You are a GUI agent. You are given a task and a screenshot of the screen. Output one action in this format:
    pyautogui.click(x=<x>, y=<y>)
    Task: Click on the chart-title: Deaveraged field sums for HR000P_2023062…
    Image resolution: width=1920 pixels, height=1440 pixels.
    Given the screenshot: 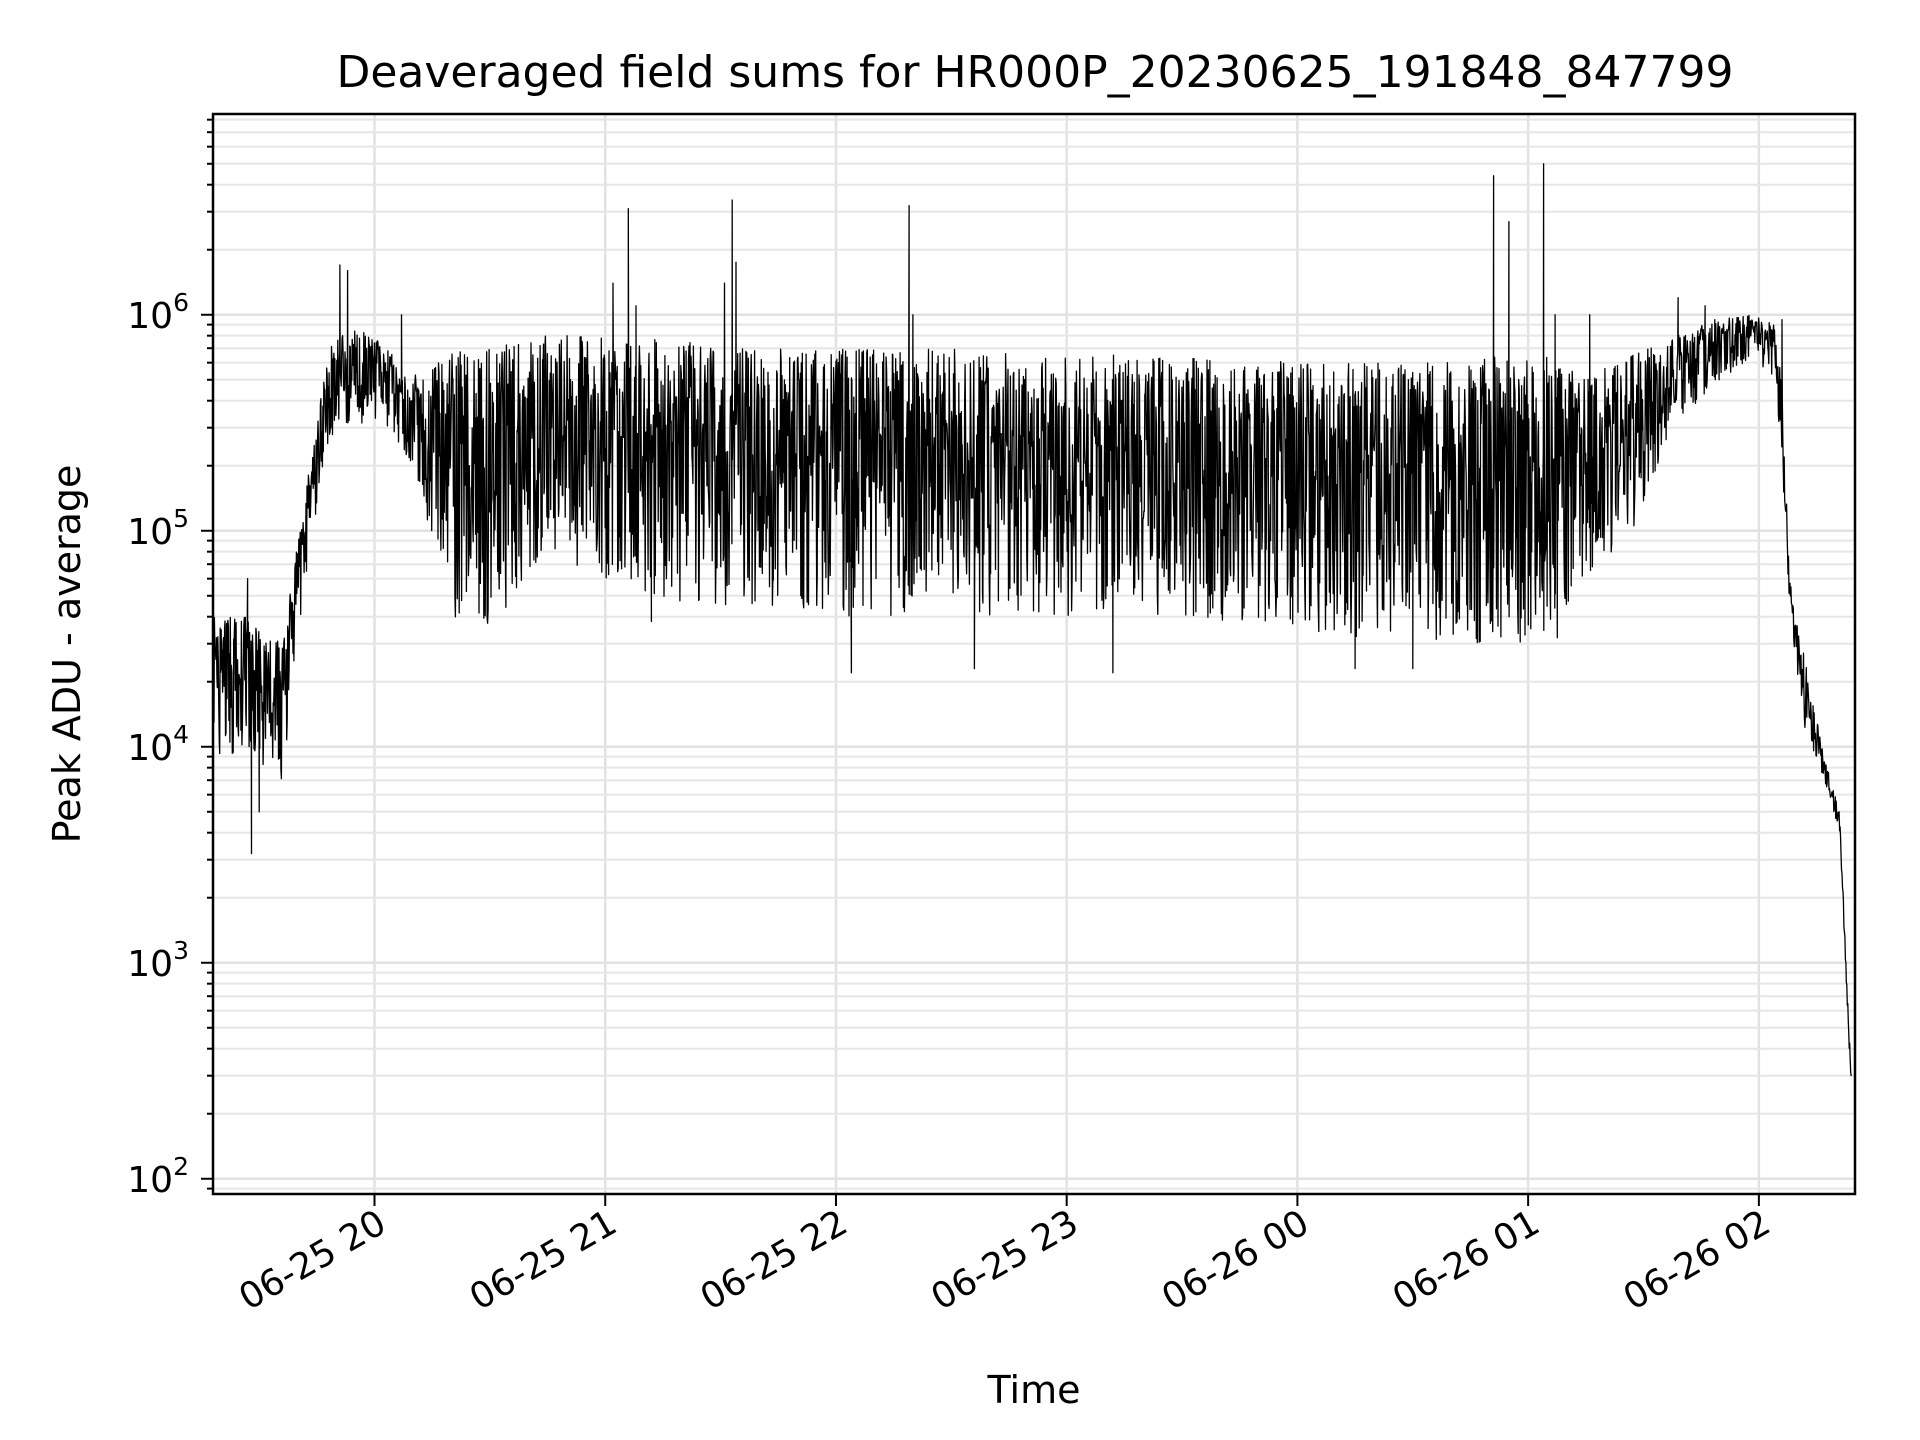 What is the action you would take?
    pyautogui.click(x=1034, y=72)
    